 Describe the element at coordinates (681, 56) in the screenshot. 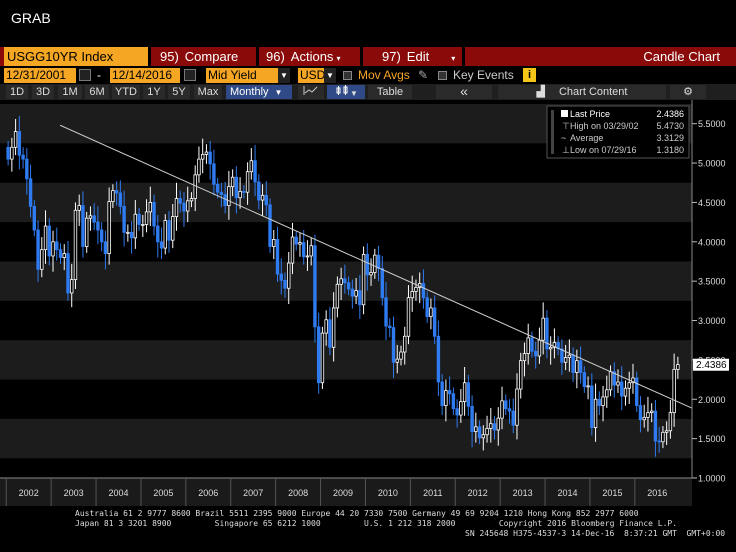

I see `chart-type-label: Candle Chart` at that location.